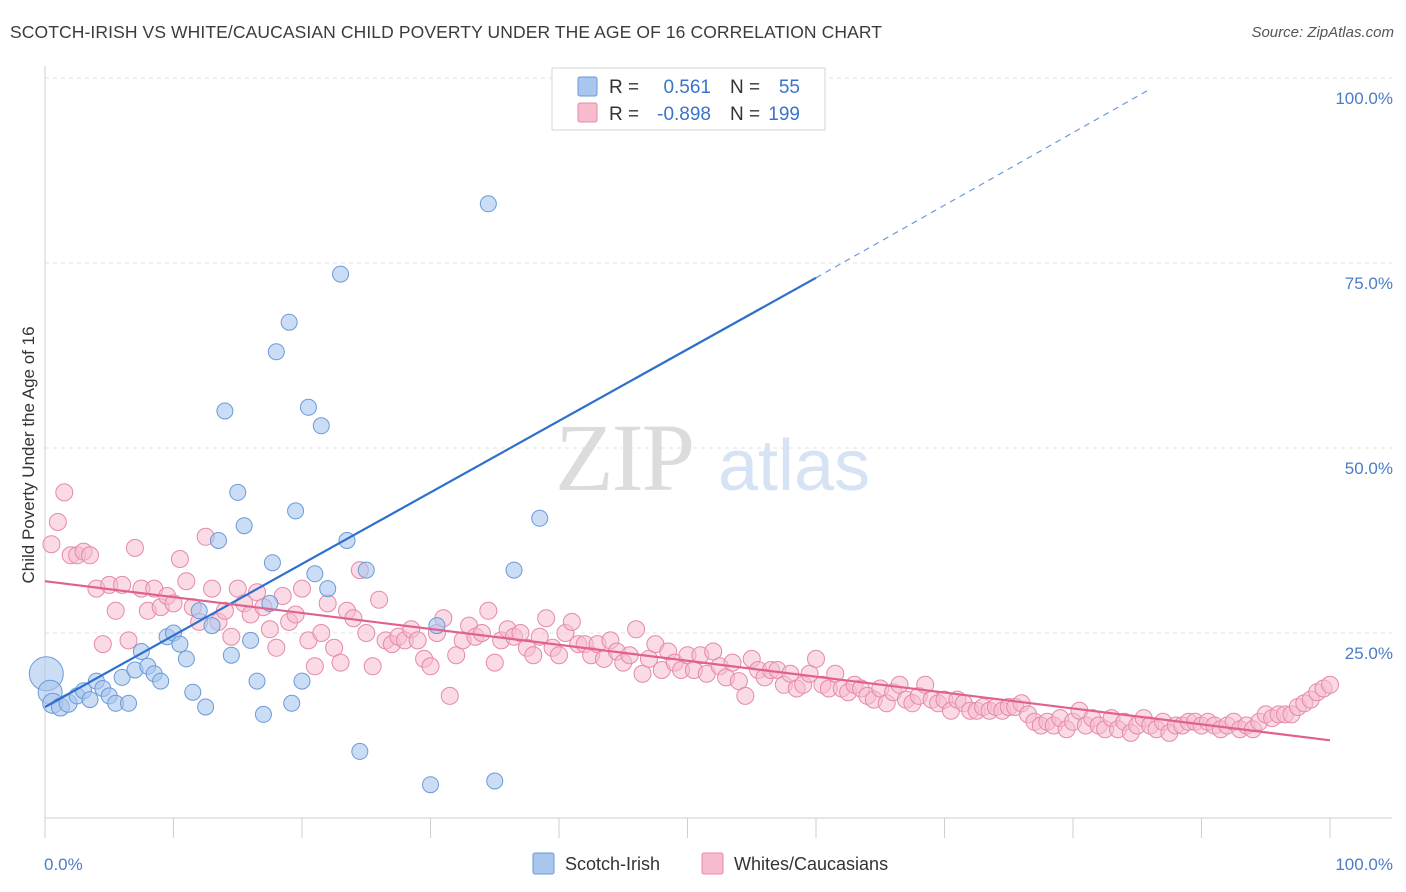  I want to click on legend-n-value-1: 199, so click(784, 114).